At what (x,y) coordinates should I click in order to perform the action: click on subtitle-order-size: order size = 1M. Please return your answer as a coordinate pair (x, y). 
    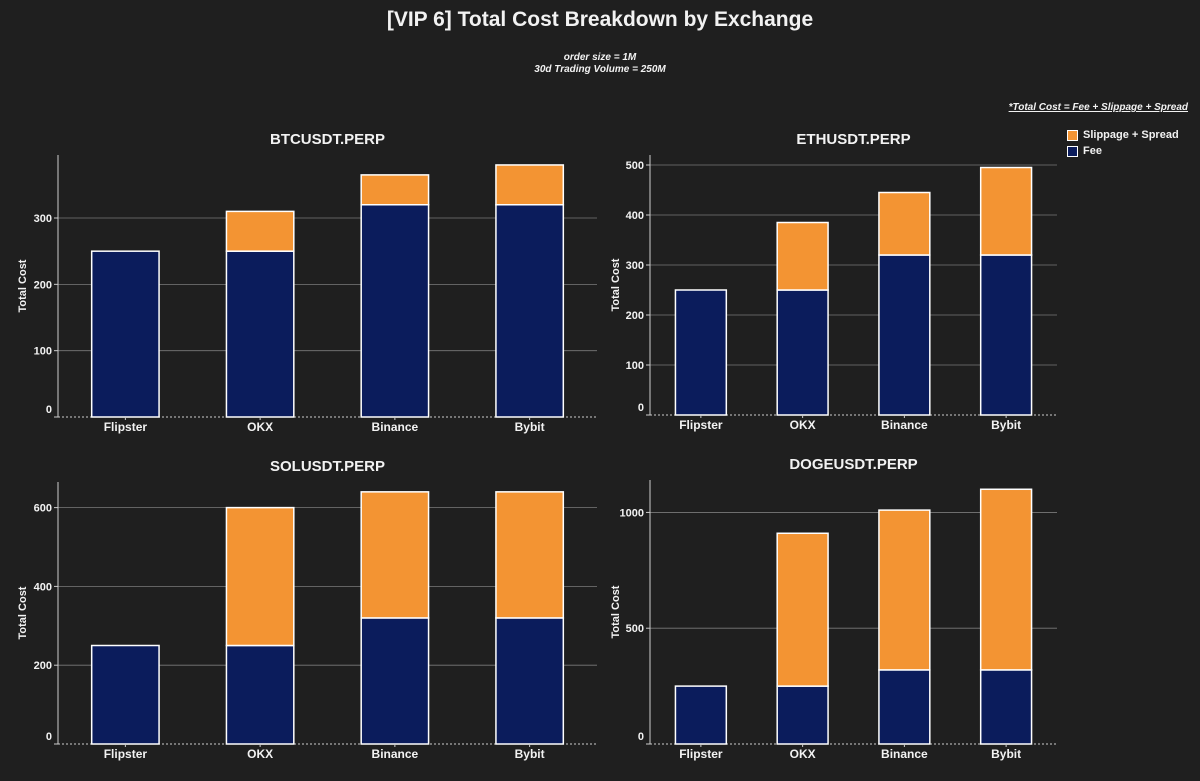
    Looking at the image, I should click on (600, 57).